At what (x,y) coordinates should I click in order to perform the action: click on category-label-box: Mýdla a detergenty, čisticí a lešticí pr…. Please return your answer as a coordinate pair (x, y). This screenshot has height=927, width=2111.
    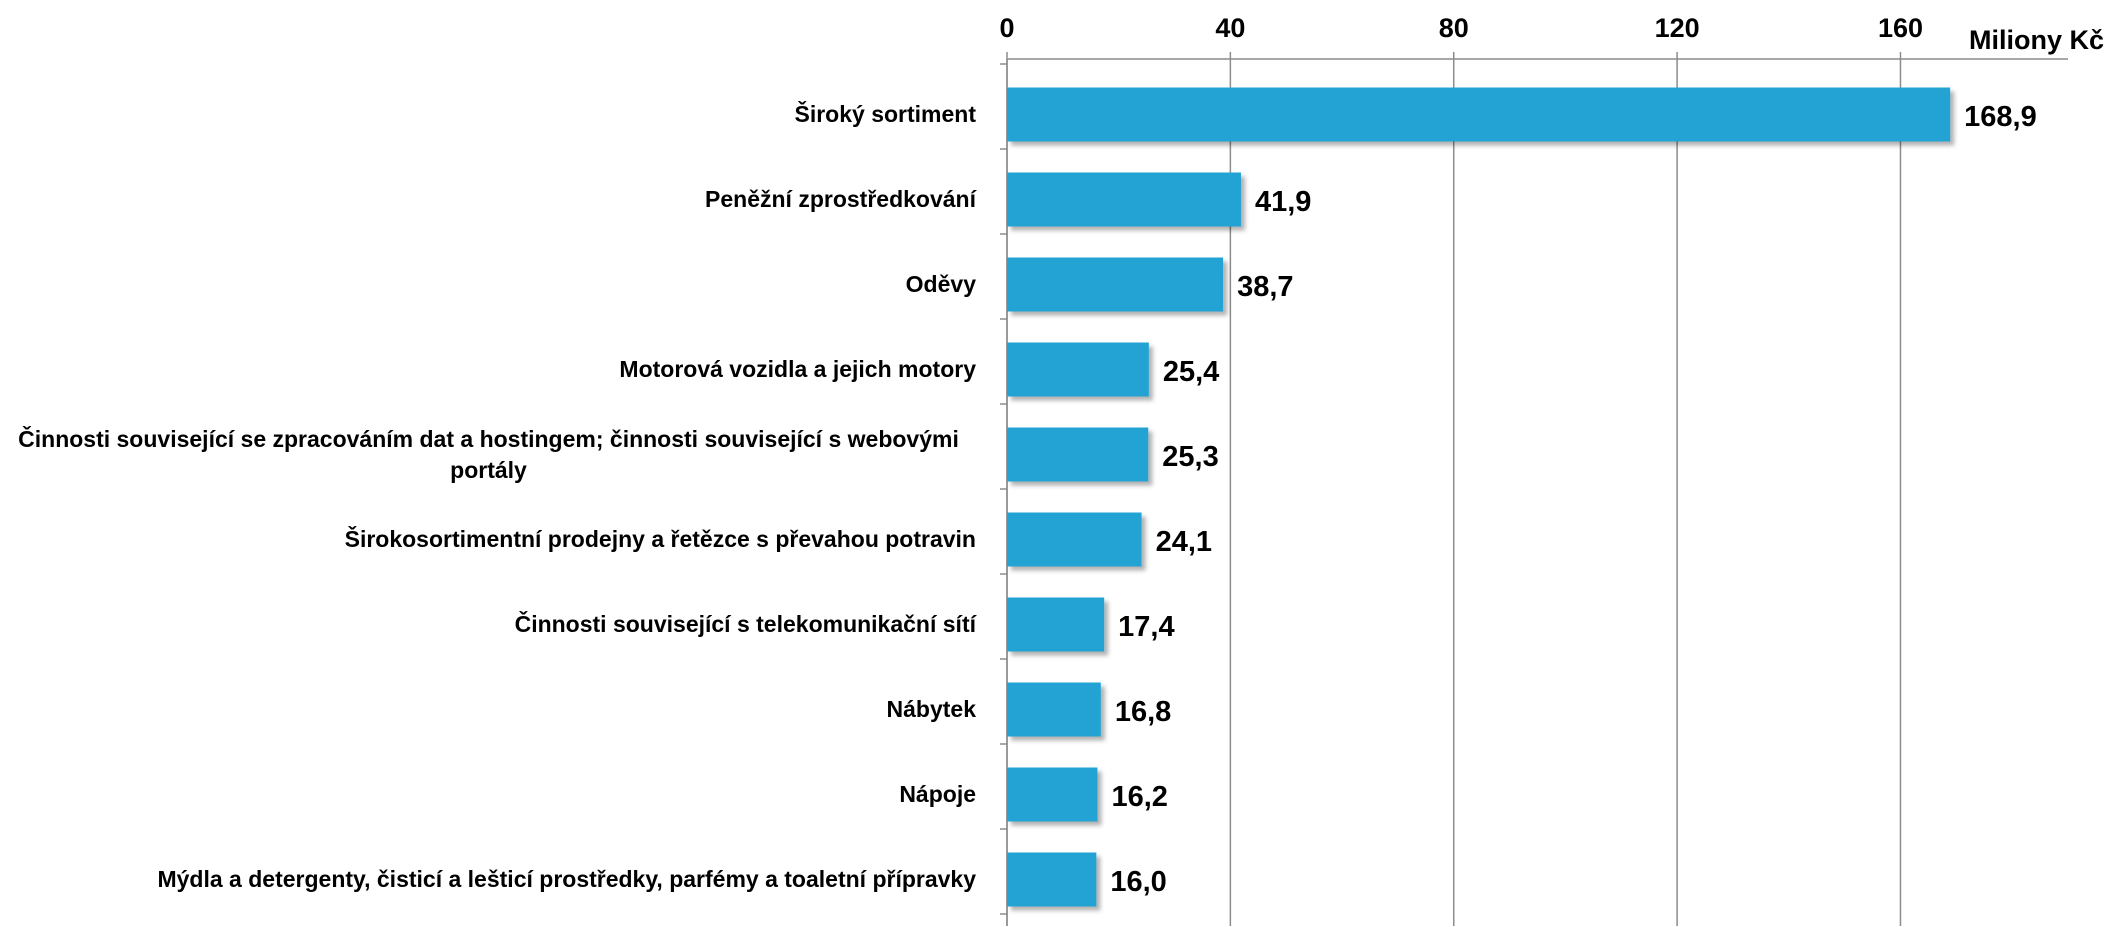
    Looking at the image, I should click on (488, 880).